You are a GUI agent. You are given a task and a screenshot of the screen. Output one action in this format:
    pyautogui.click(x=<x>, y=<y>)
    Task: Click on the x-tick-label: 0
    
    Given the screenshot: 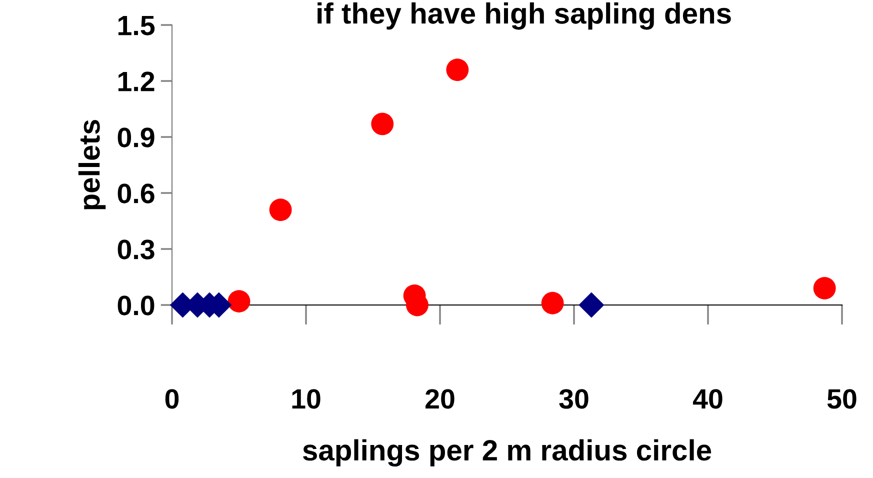 What is the action you would take?
    pyautogui.click(x=172, y=399)
    